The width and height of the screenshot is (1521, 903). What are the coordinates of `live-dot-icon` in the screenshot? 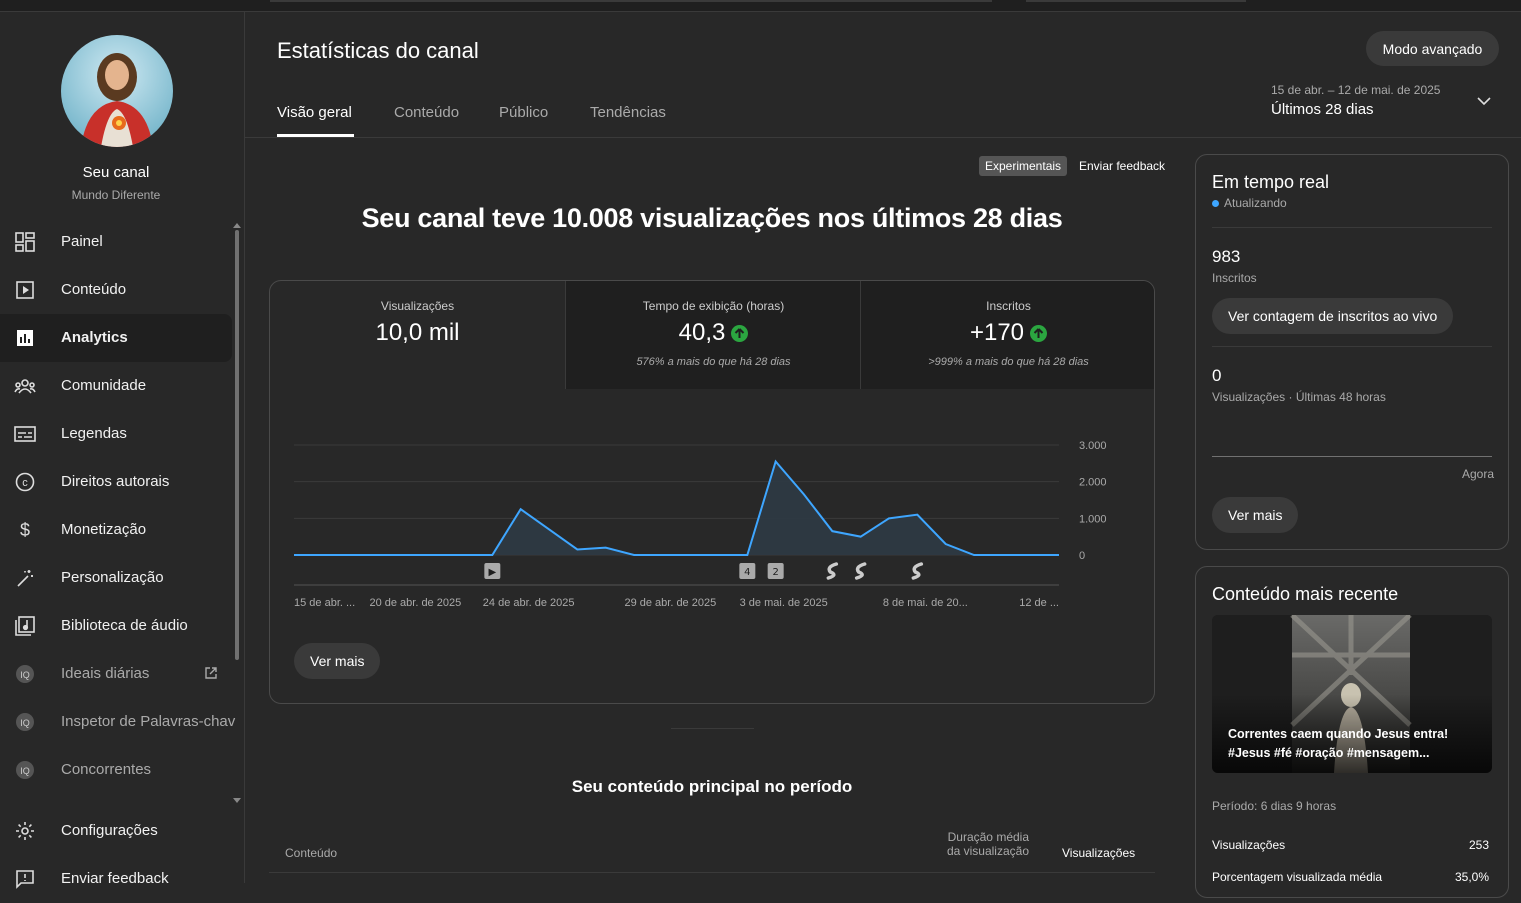 It's located at (1215, 203).